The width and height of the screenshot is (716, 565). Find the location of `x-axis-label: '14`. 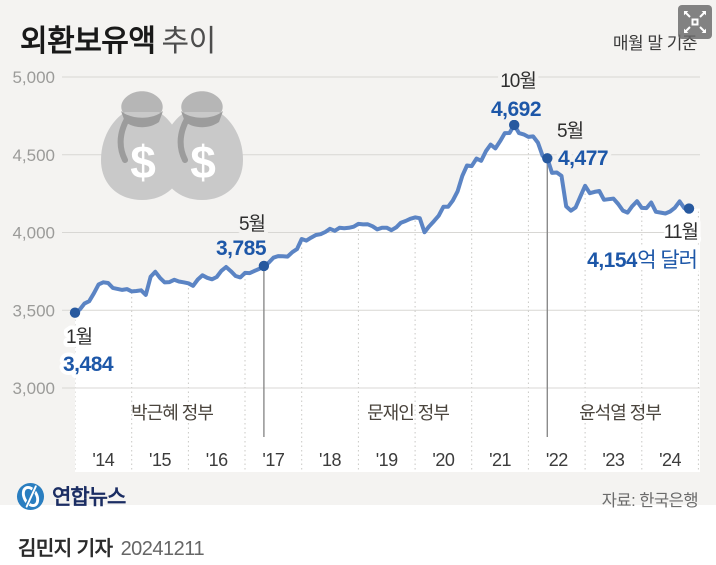

x-axis-label: '14 is located at coordinates (103, 460).